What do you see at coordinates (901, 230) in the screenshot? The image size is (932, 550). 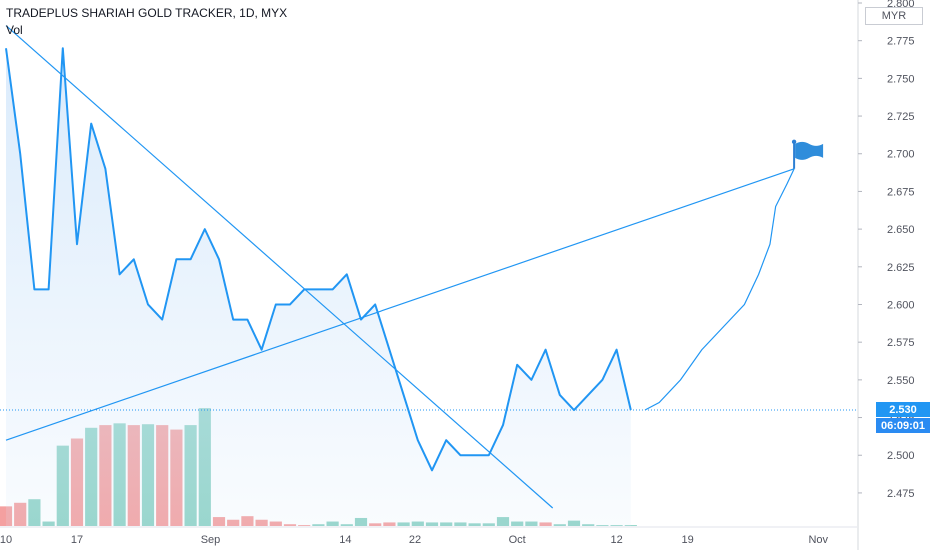 I see `y-tick-label: 2.650` at bounding box center [901, 230].